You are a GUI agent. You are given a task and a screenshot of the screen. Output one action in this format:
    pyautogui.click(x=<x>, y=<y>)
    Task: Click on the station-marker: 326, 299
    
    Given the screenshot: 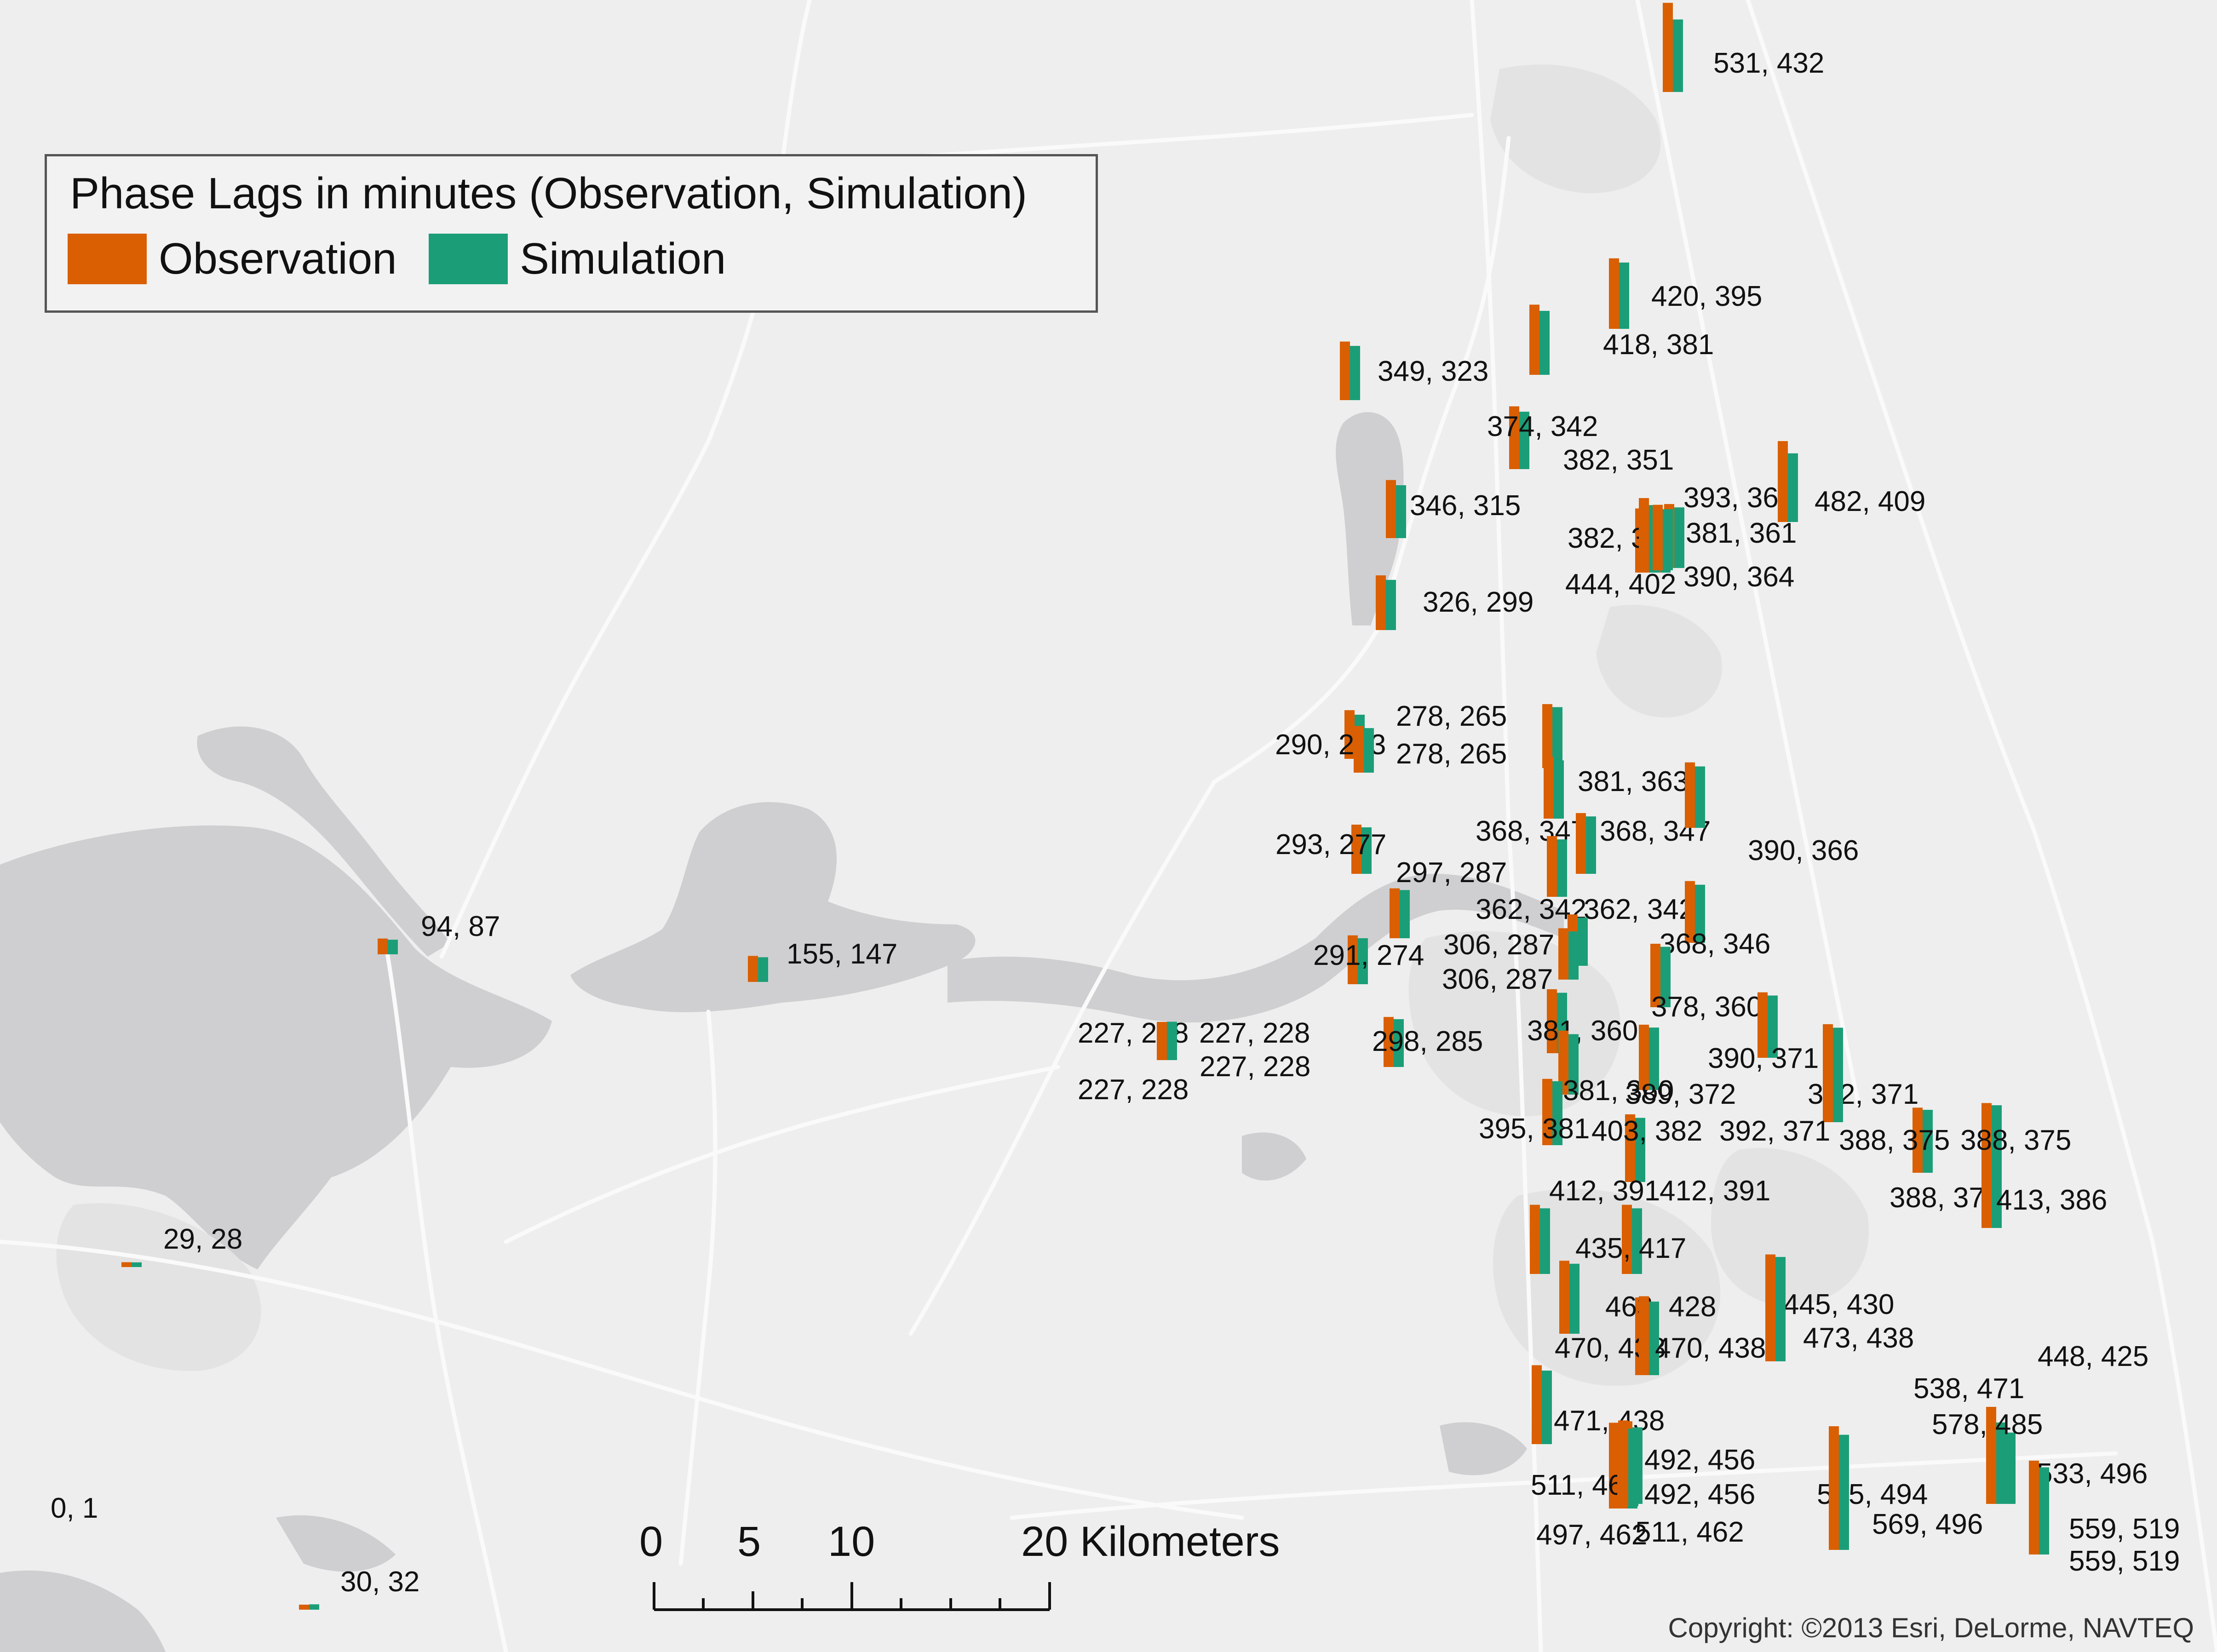 What is the action you would take?
    pyautogui.click(x=1455, y=602)
    